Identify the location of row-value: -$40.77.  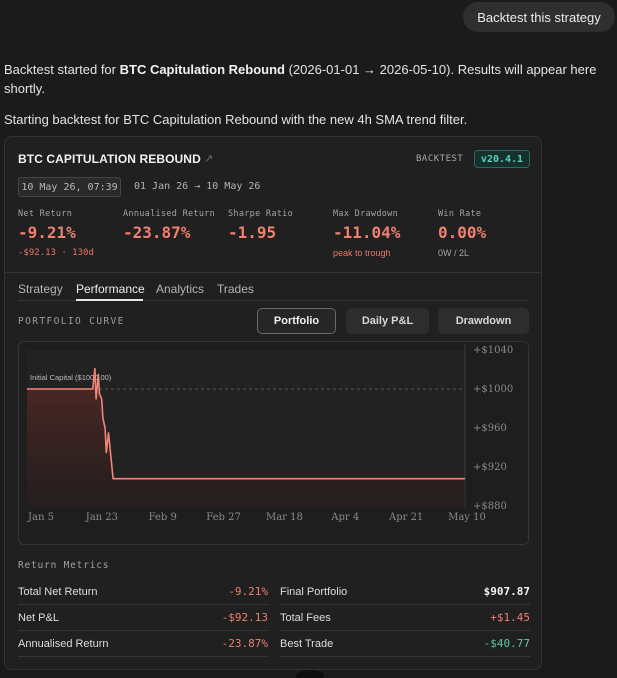
(506, 643).